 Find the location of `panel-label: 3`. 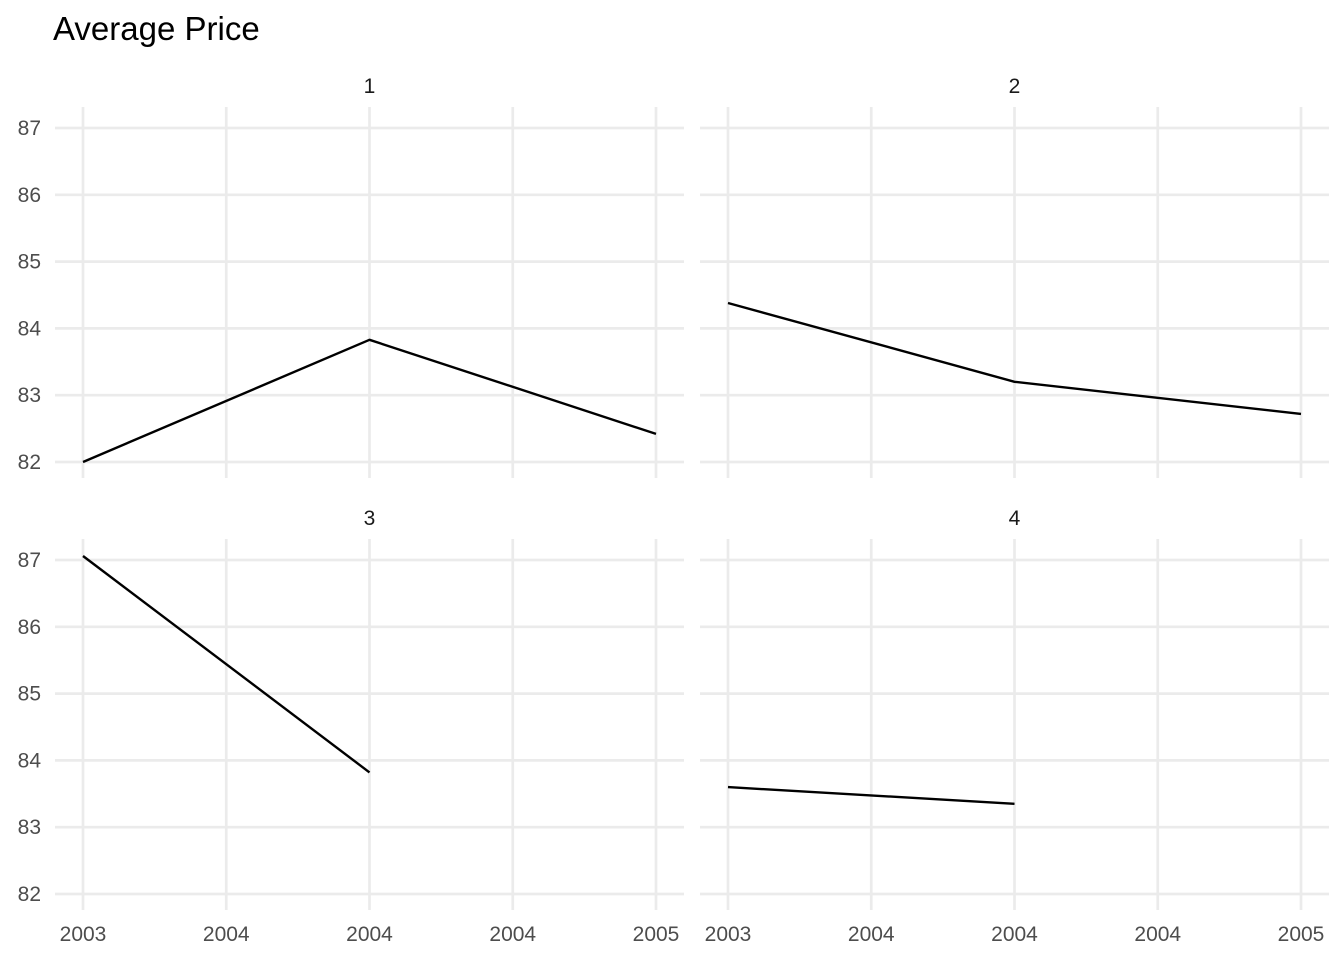

panel-label: 3 is located at coordinates (370, 518).